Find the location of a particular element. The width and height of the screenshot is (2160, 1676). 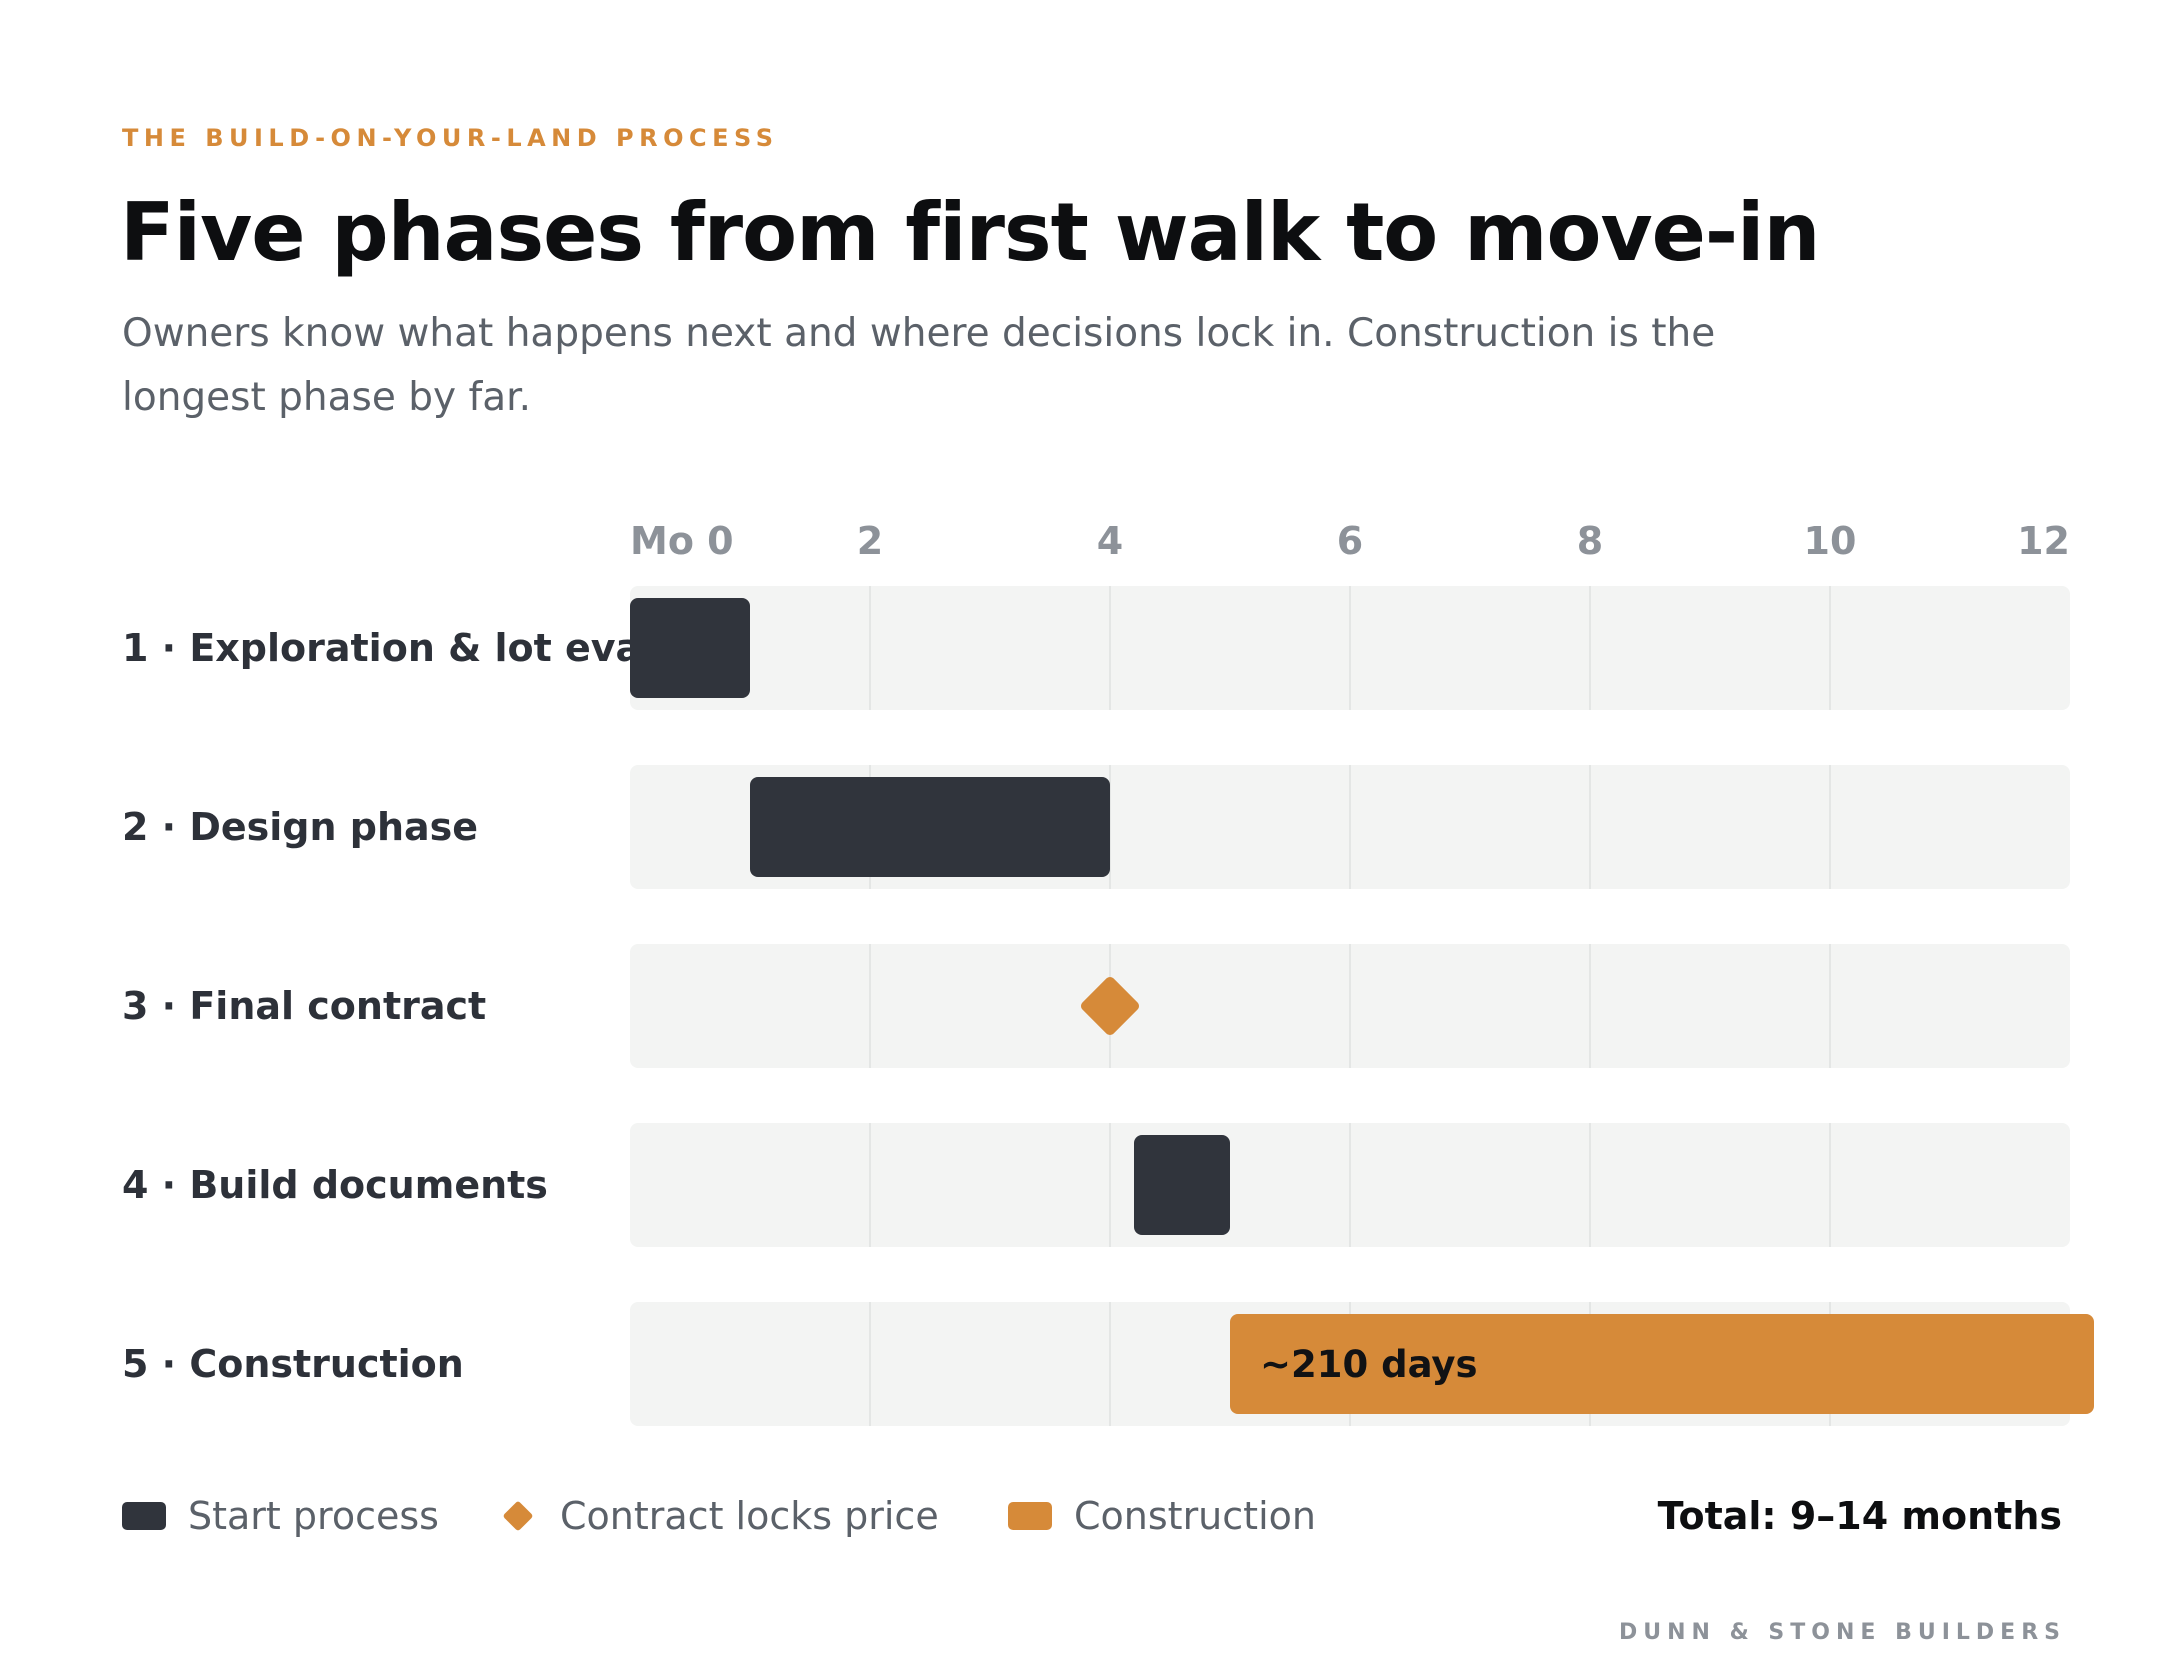

x-tick-label-2: 2 is located at coordinates (870, 541).